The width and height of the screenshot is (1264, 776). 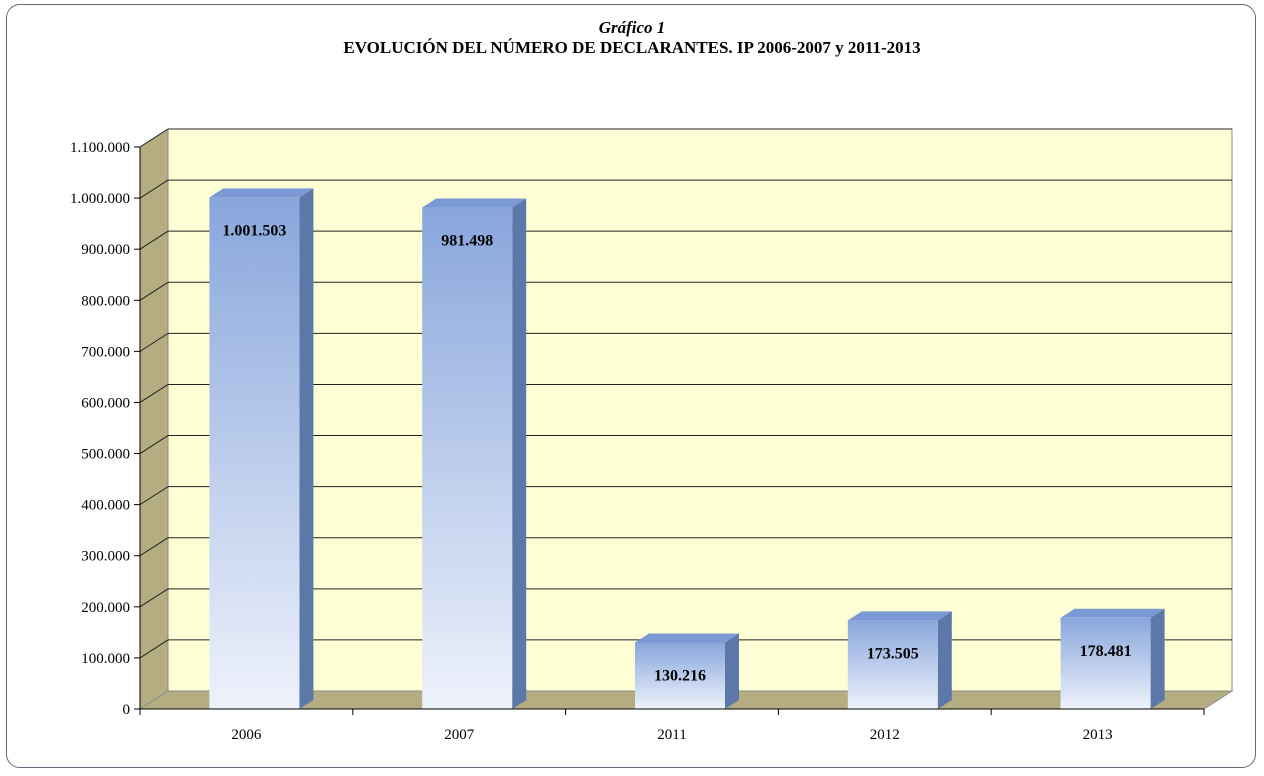 I want to click on bar-2007: 981.498, so click(x=474, y=453).